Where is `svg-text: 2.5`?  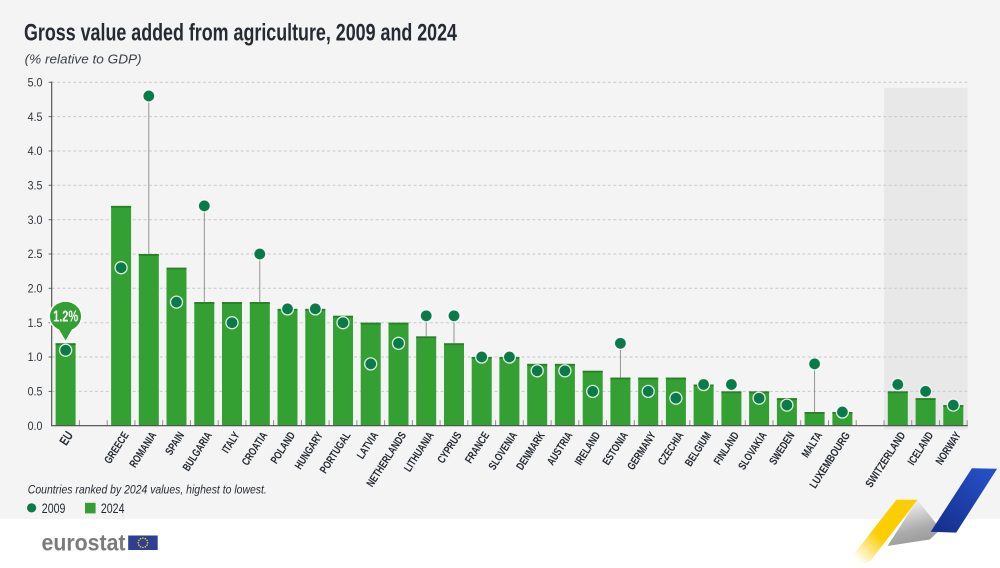 svg-text: 2.5 is located at coordinates (35, 254).